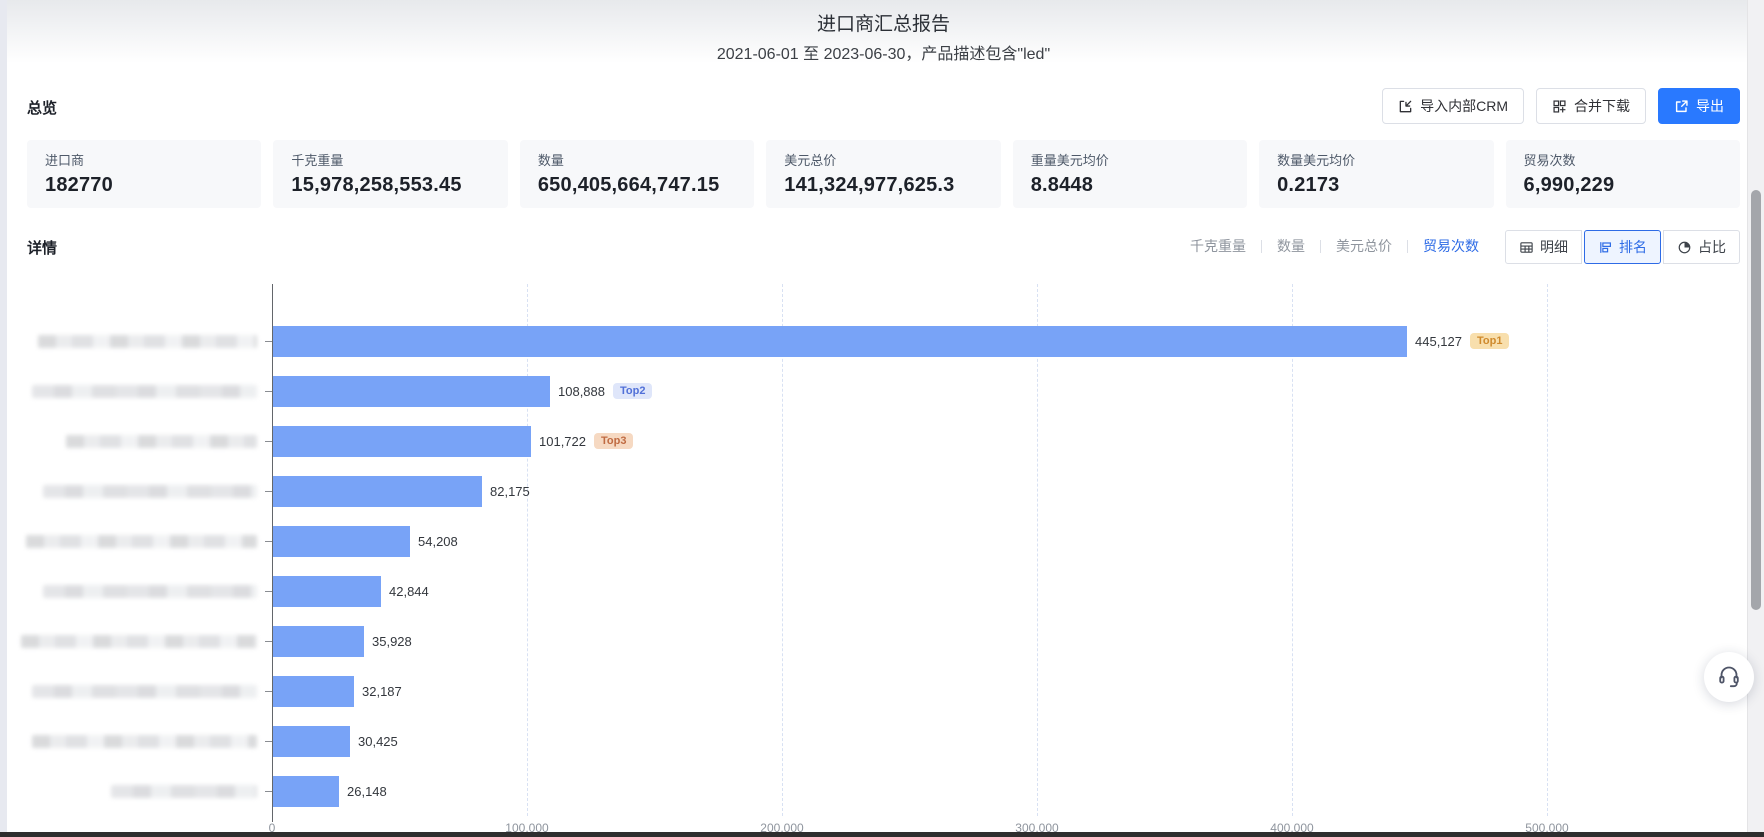 The image size is (1764, 837). What do you see at coordinates (1062, 185) in the screenshot?
I see `stat-card-value: 8.8448` at bounding box center [1062, 185].